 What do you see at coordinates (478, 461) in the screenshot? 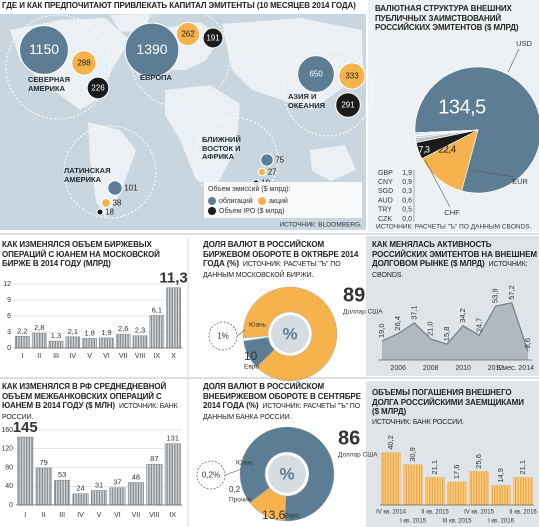
I see `value-label: 25,6` at bounding box center [478, 461].